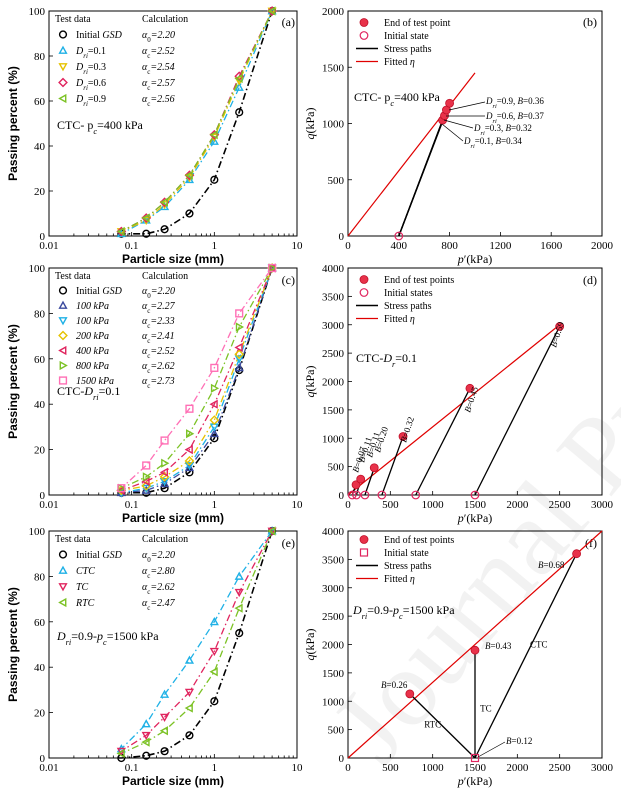 The image size is (621, 803). I want to click on legend-calc: α0=2.20, so click(158, 293).